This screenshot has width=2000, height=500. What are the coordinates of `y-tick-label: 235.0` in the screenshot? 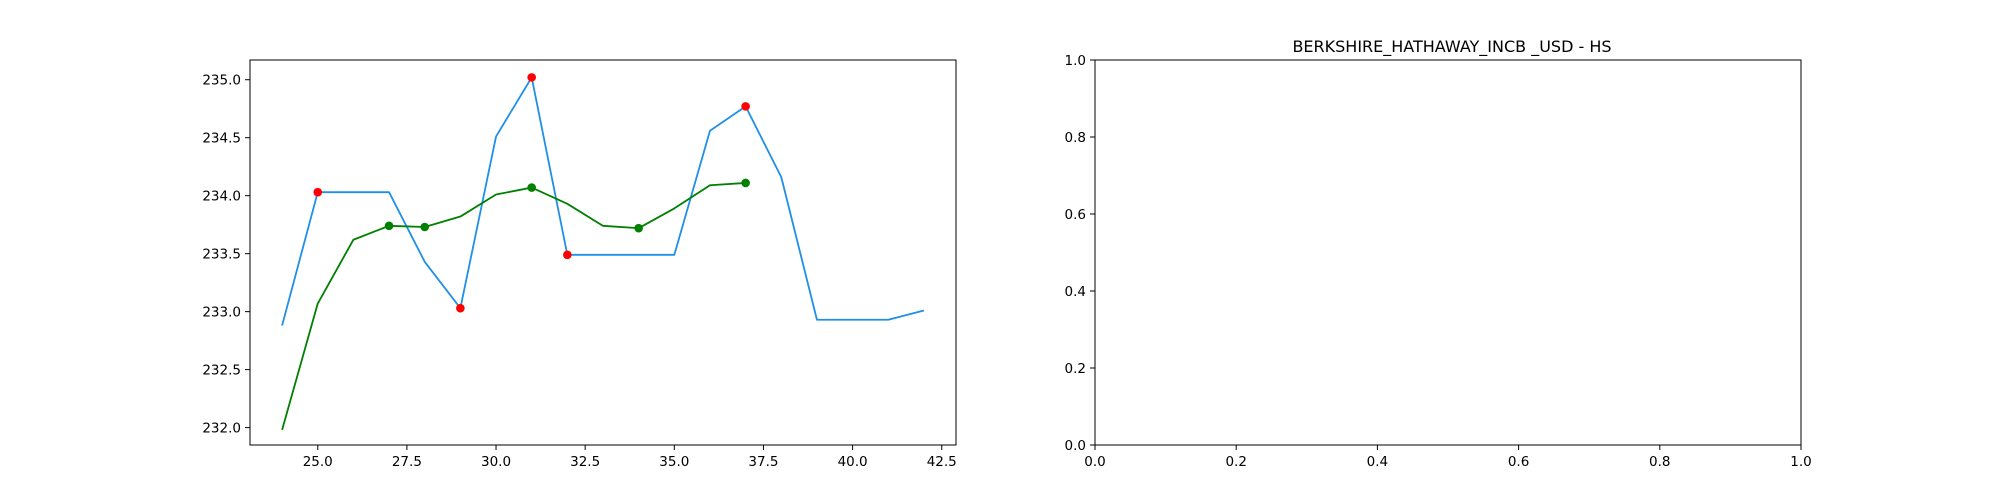 It's located at (221, 81).